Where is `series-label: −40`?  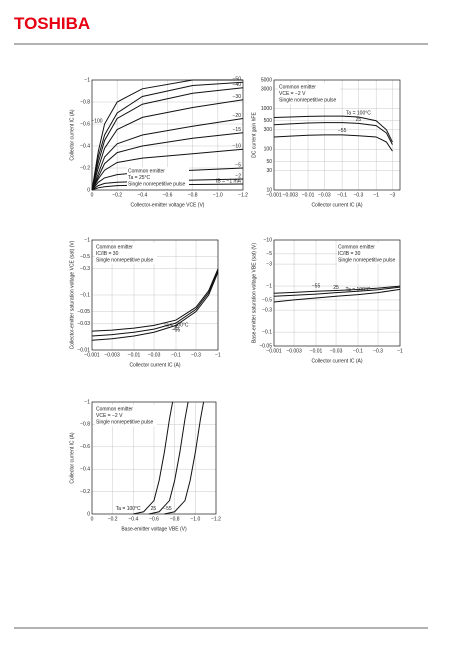 series-label: −40 is located at coordinates (237, 85).